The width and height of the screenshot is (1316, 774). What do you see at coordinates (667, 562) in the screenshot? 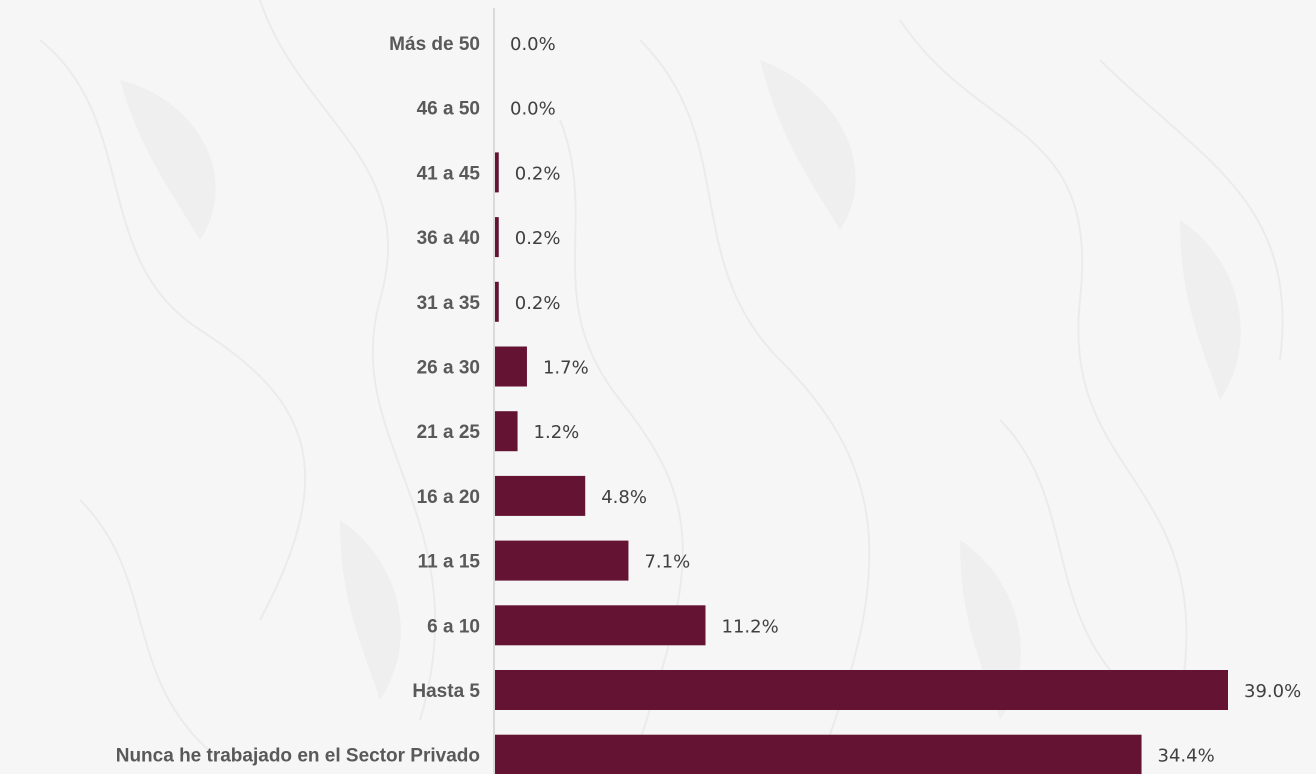
I see `value-label-8: 7.1%` at bounding box center [667, 562].